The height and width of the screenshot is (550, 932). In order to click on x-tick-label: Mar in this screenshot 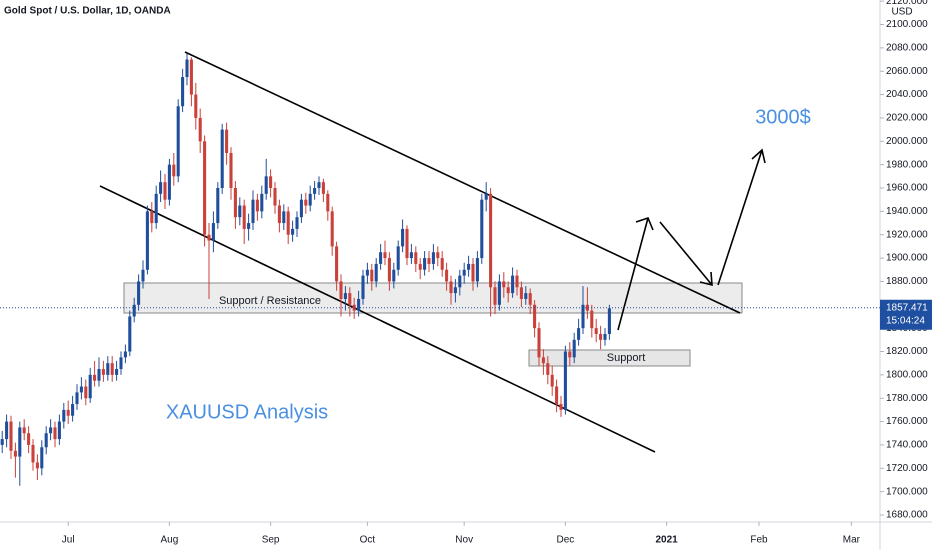, I will do `click(852, 540)`.